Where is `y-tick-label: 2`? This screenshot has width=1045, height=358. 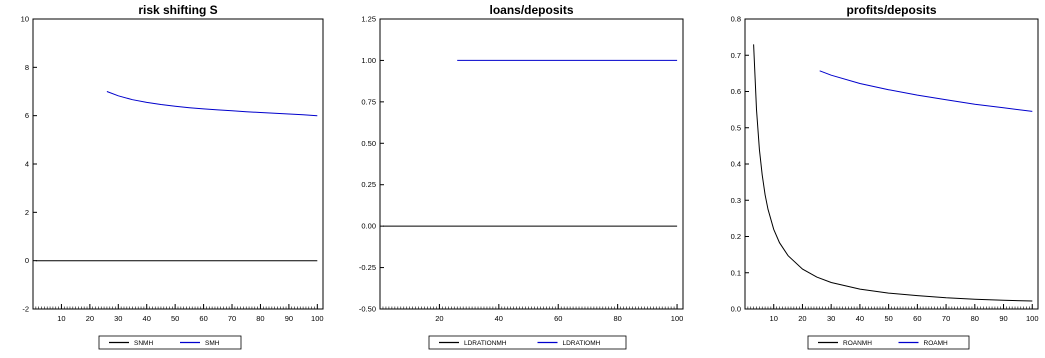
y-tick-label: 2 is located at coordinates (27, 212).